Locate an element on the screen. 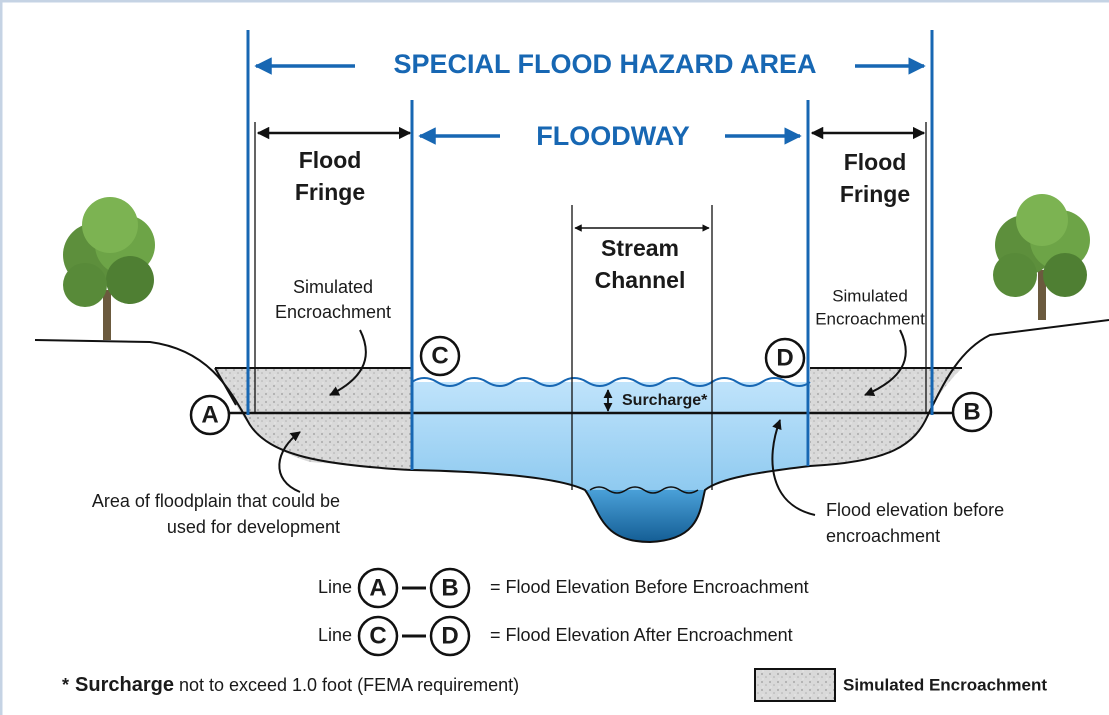 This screenshot has width=1109, height=715. legend-text: = Flood Elevation After Encroachment is located at coordinates (641, 635).